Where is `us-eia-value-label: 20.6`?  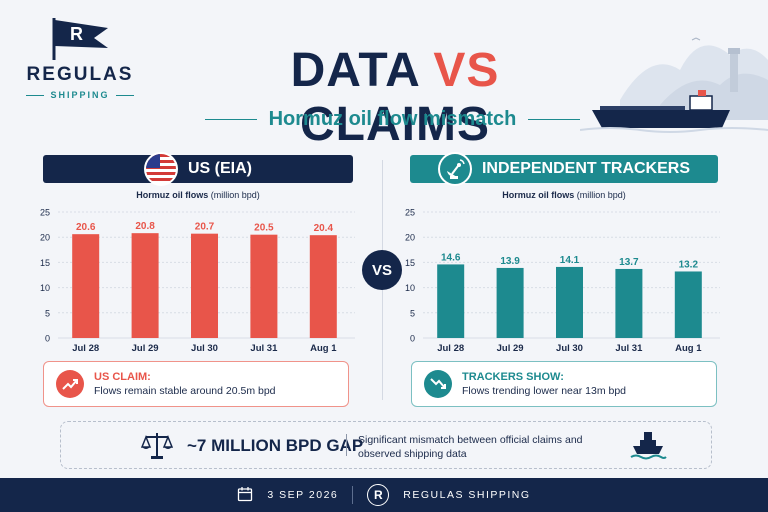 us-eia-value-label: 20.6 is located at coordinates (86, 227).